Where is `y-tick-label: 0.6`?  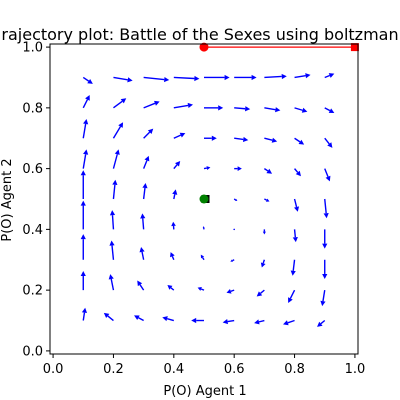 y-tick-label: 0.6 is located at coordinates (32, 169).